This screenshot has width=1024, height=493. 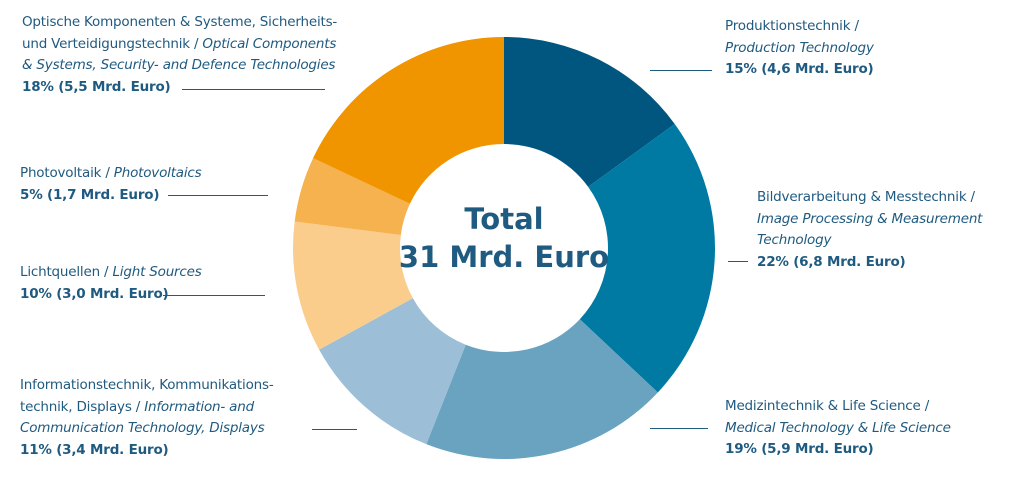 What do you see at coordinates (94, 293) in the screenshot?
I see `label-value: 10% (3,0 Mrd. Euro)` at bounding box center [94, 293].